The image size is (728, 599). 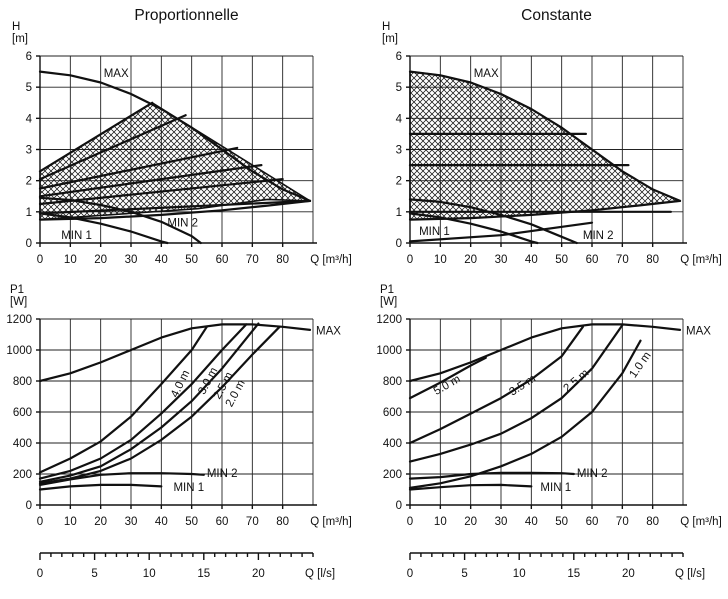 I want to click on const_flow_ls-tick-label: 10, so click(x=519, y=574).